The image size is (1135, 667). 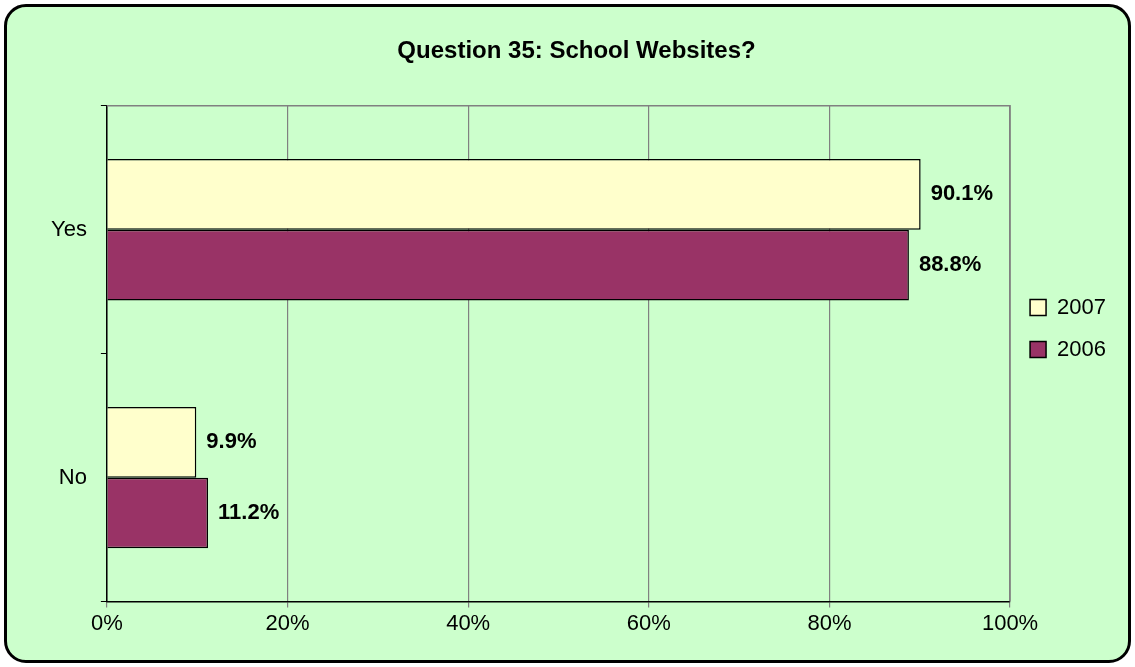 What do you see at coordinates (1082, 348) in the screenshot?
I see `legend-label: 2006` at bounding box center [1082, 348].